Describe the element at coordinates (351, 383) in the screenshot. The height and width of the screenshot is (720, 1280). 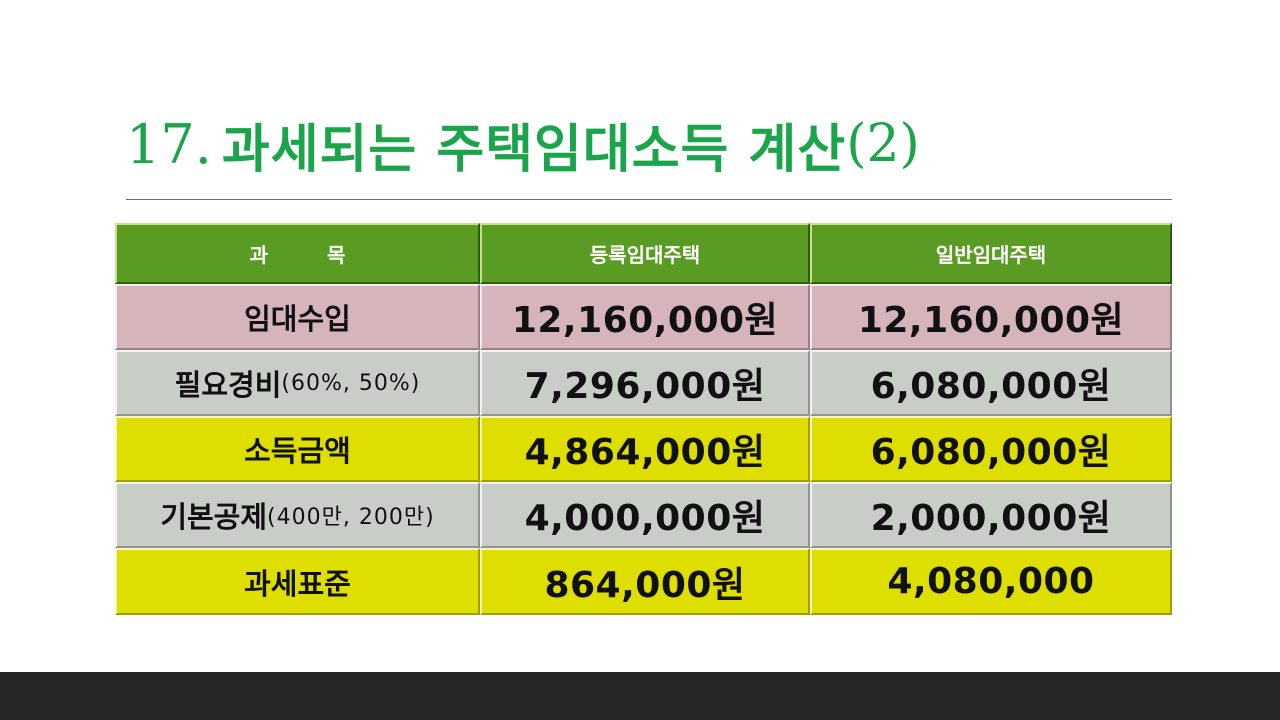
I see `row-label-note: (60%, 50%)` at that location.